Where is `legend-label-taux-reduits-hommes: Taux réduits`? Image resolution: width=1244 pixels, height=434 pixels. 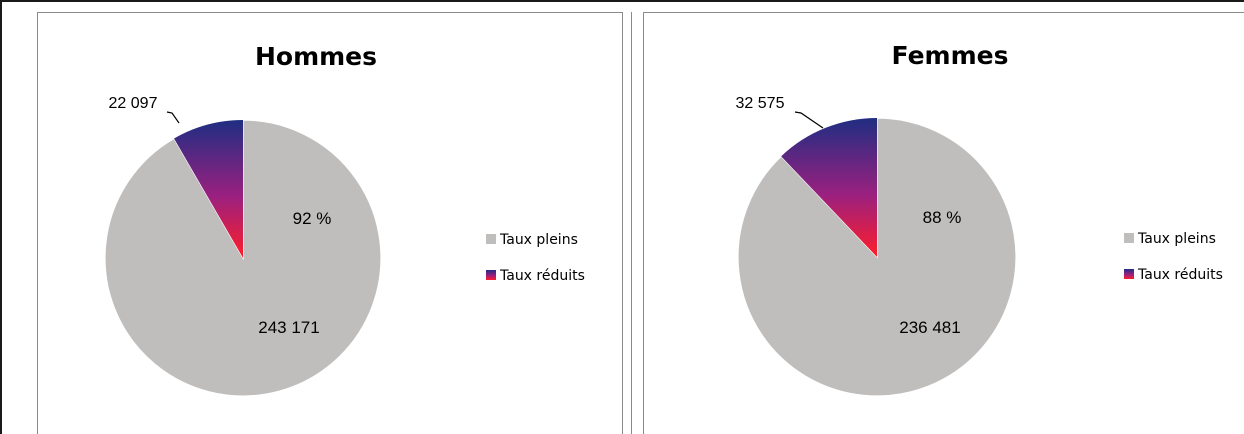
legend-label-taux-reduits-hommes: Taux réduits is located at coordinates (542, 276).